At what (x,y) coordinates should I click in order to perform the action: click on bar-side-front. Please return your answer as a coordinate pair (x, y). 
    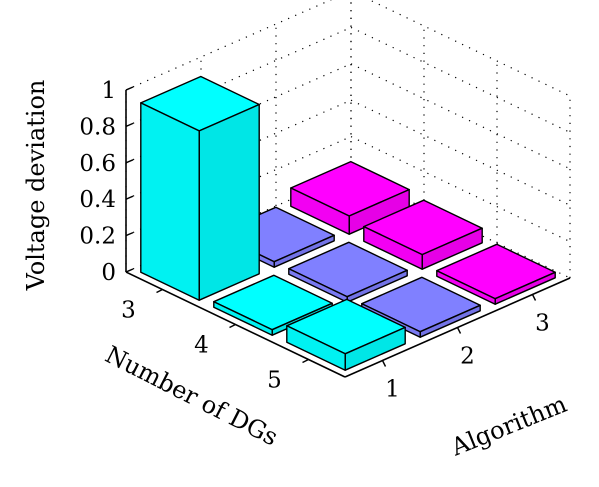
    Looking at the image, I should click on (229, 202).